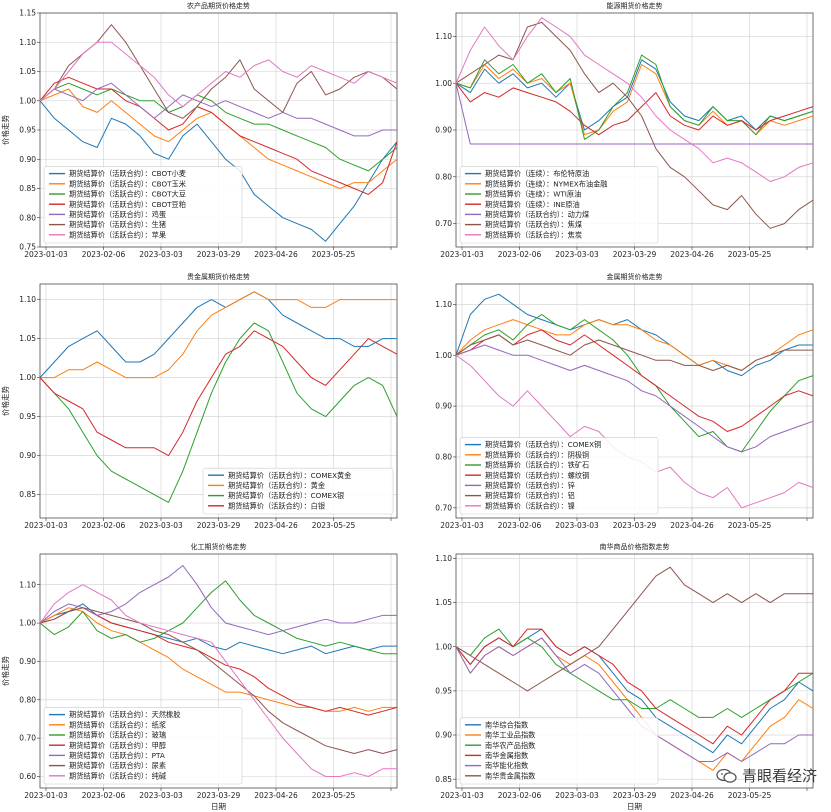 The image size is (831, 812). What do you see at coordinates (27, 776) in the screenshot?
I see `y-tick-label: 0.60` at bounding box center [27, 776].